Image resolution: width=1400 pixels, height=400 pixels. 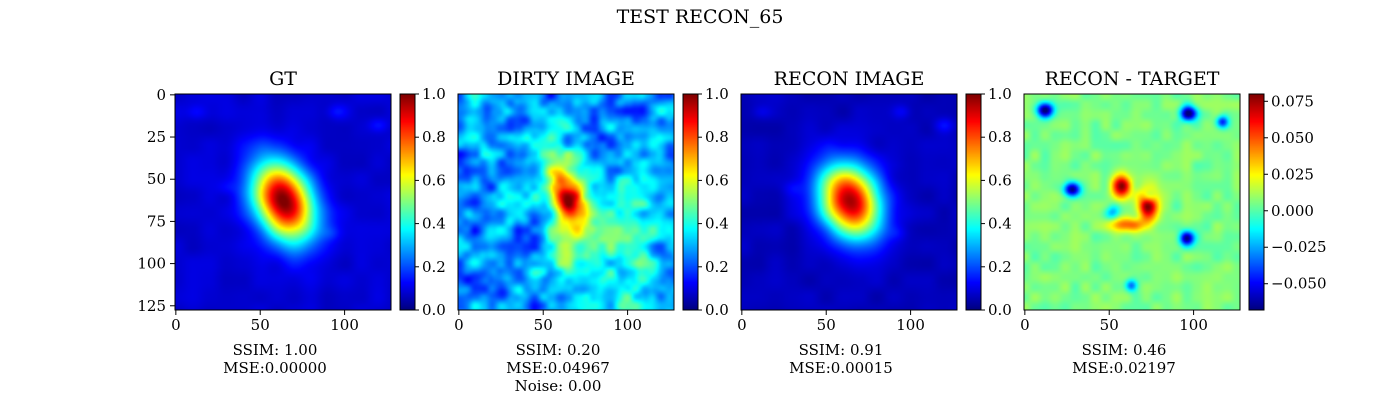 I want to click on metric-label: SSIM: 0.91, so click(x=841, y=350).